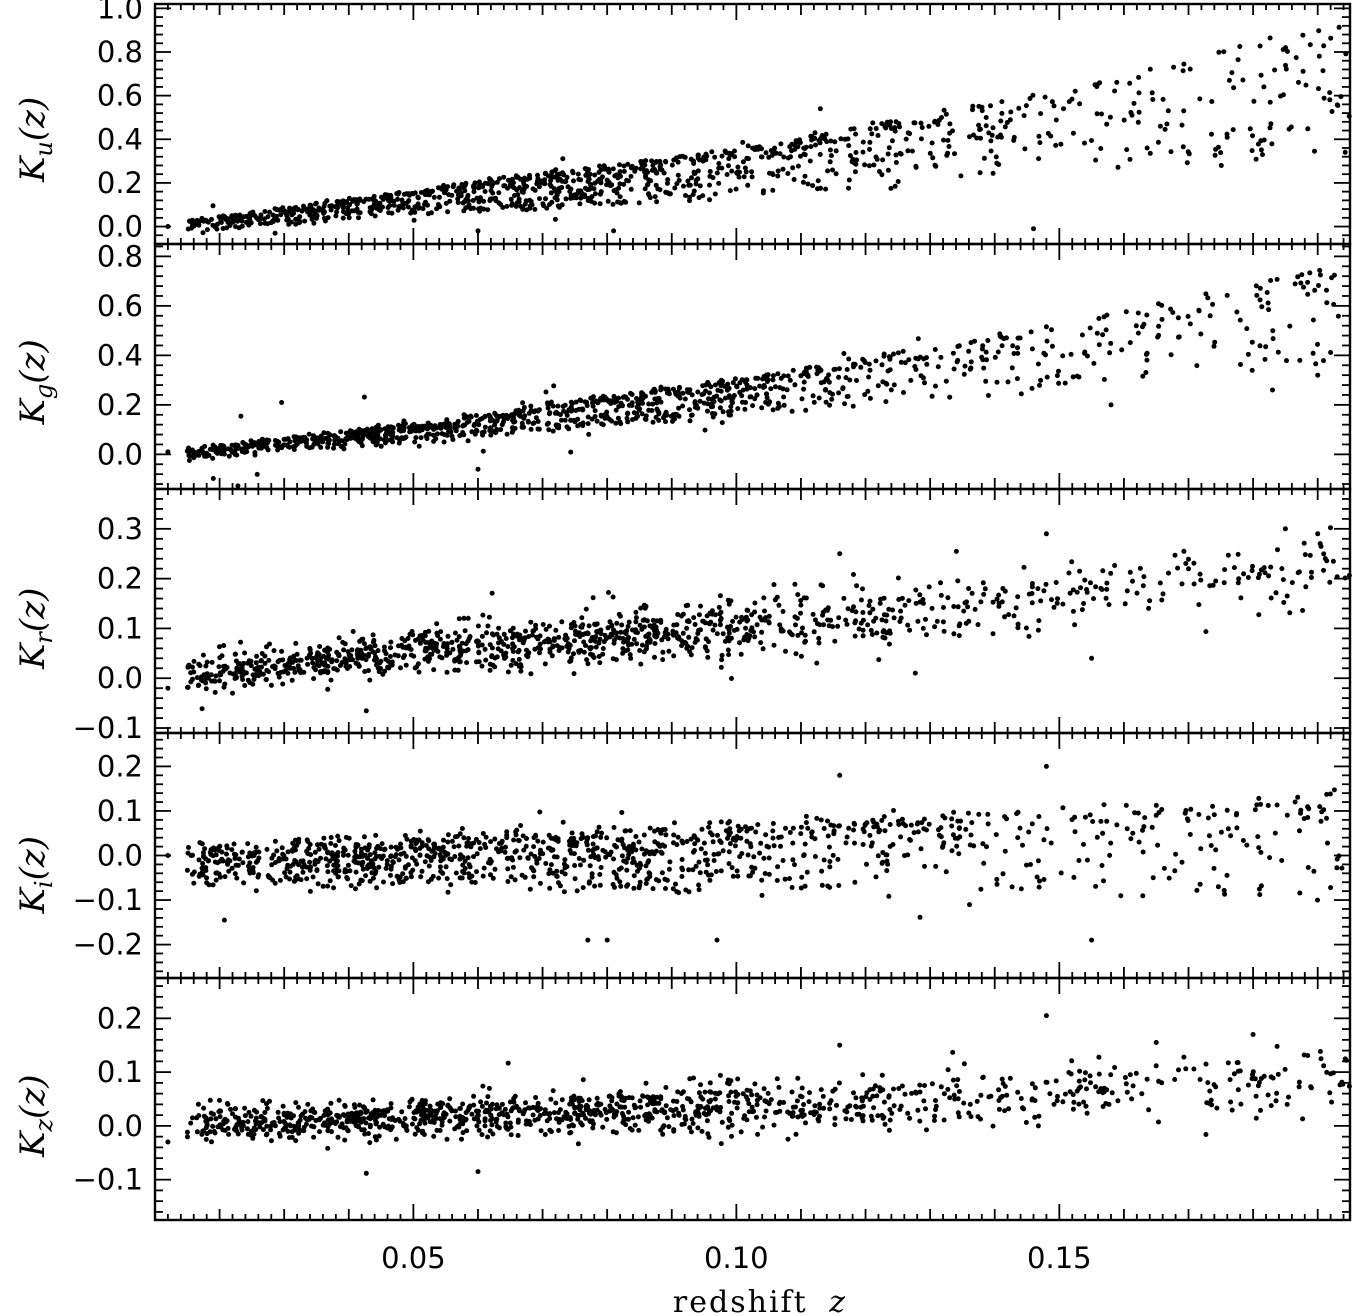 The height and width of the screenshot is (1316, 1354). Describe the element at coordinates (44, 637) in the screenshot. I see `y-title-sub: r` at that location.